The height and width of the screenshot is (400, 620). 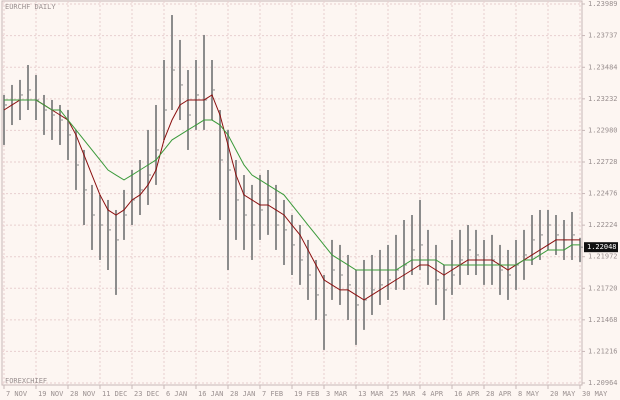 I want to click on y-tick-label: 1.21216, so click(x=603, y=351).